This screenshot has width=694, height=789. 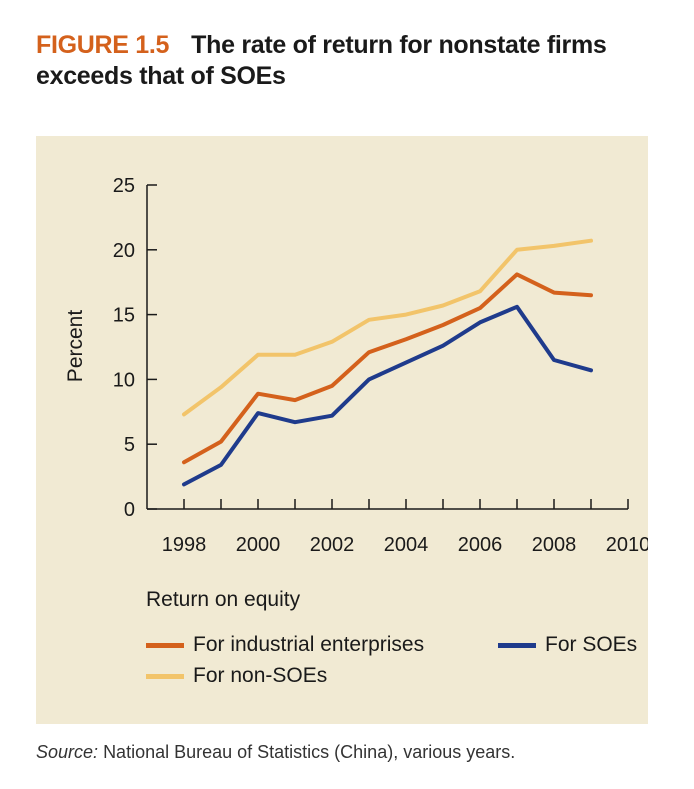 I want to click on figure-number: FIGURE 1.5, so click(x=103, y=45).